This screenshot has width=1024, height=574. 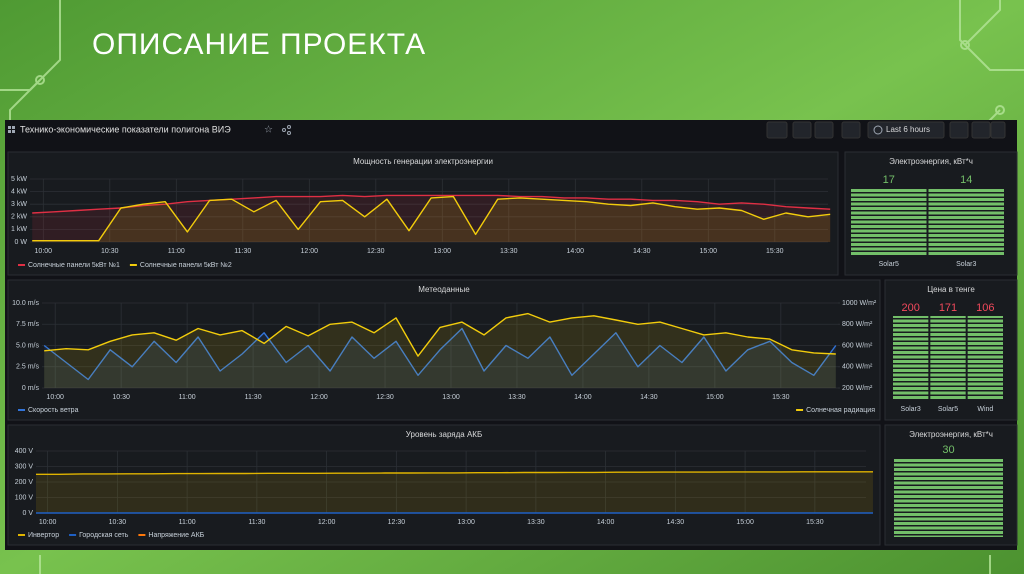 I want to click on panel-title: Цена в тенге, so click(x=951, y=289).